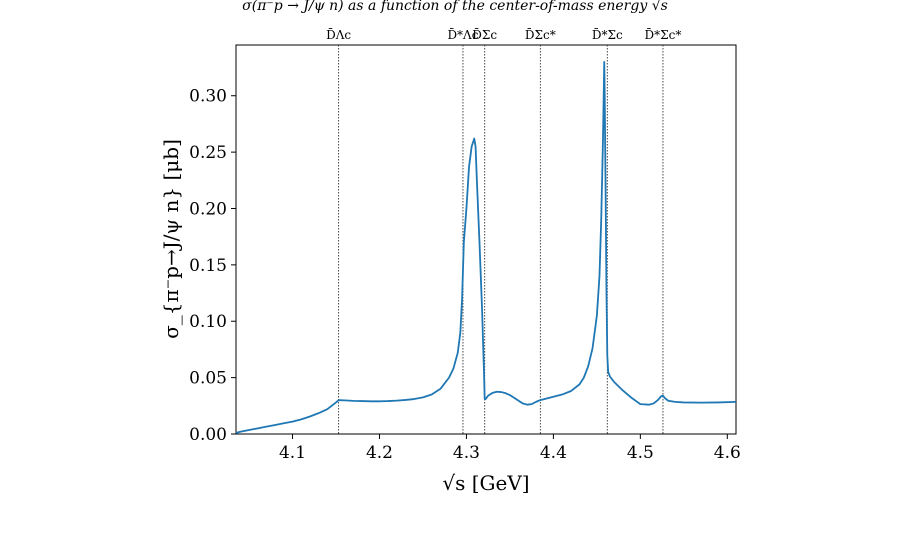 The width and height of the screenshot is (911, 533). Describe the element at coordinates (466, 453) in the screenshot. I see `x-tick-label-2: 4.3` at that location.